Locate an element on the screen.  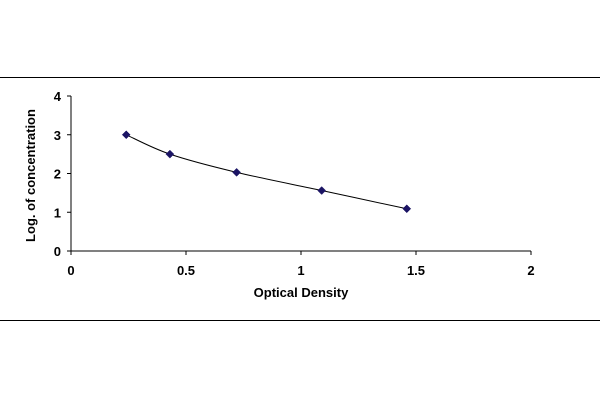
x-tick-label: 2 is located at coordinates (530, 270).